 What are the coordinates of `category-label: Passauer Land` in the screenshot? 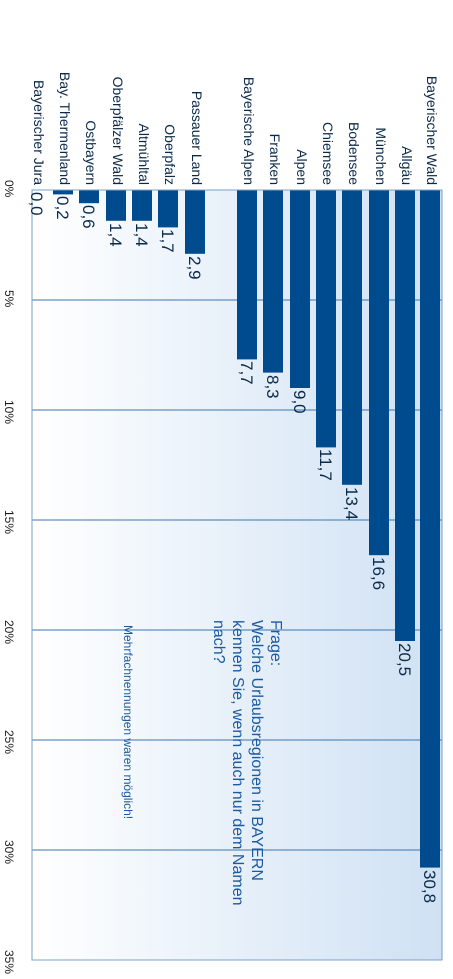 It's located at (197, 137).